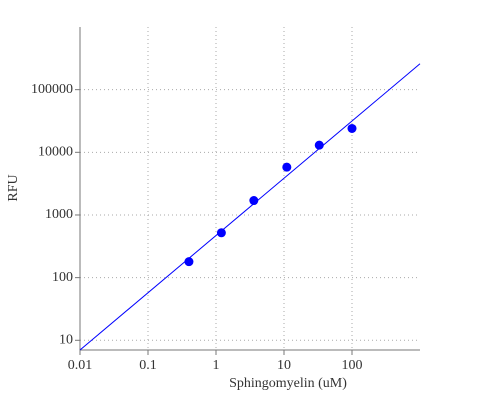 This screenshot has width=500, height=400. I want to click on x-tick-label: 0.01, so click(80, 365).